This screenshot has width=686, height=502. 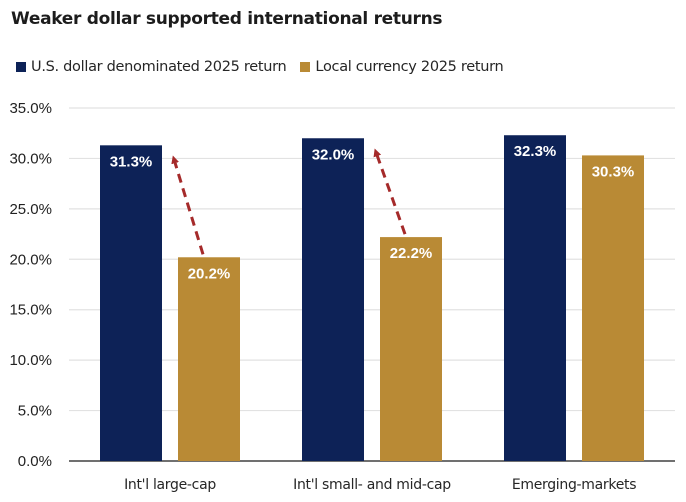 I want to click on data-label: 32.3%, so click(x=535, y=151).